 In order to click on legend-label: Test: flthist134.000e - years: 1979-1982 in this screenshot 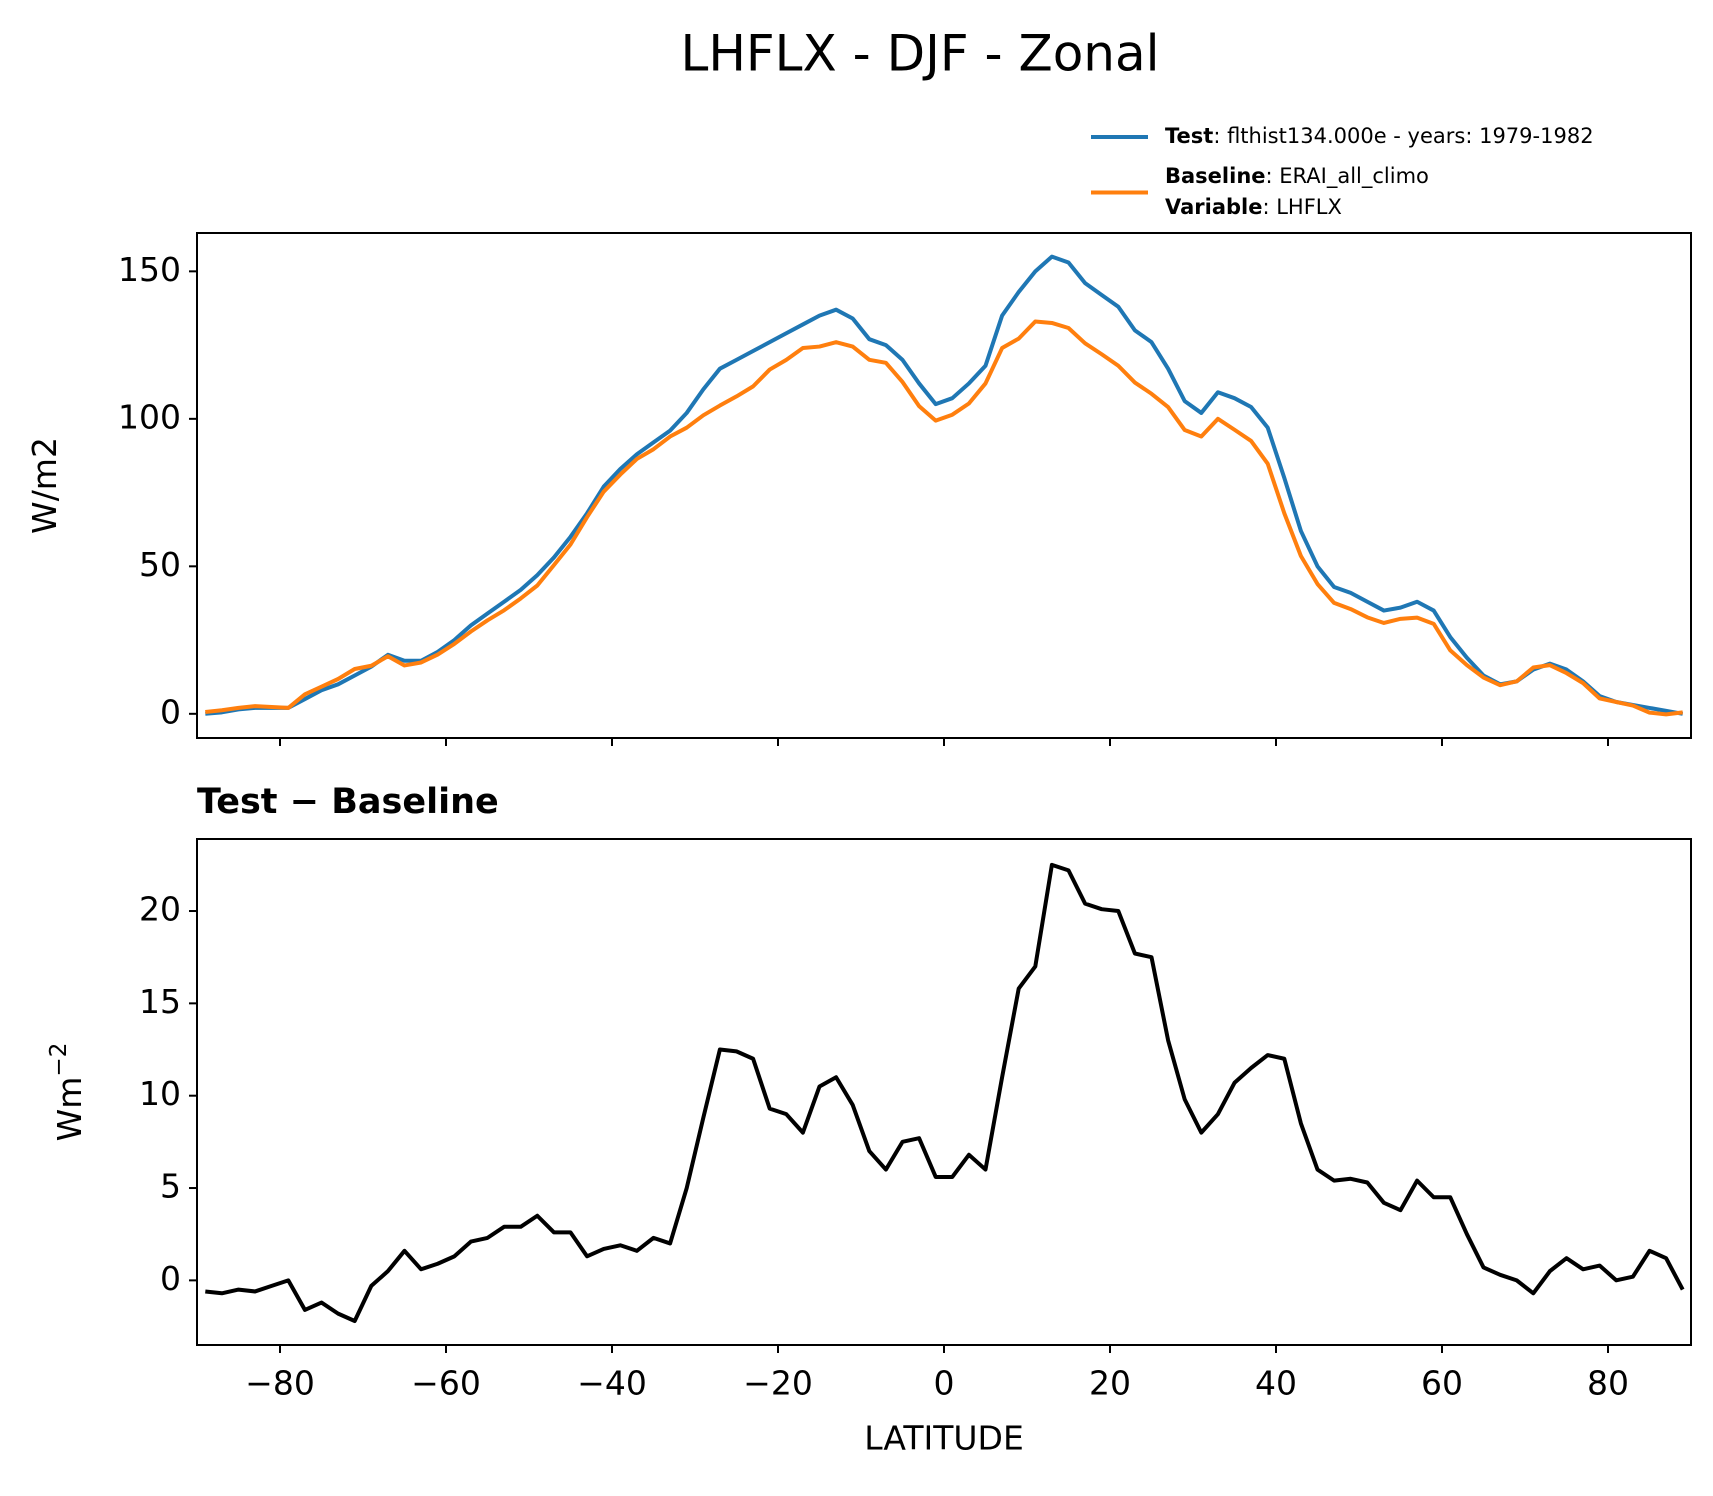, I will do `click(1379, 136)`.